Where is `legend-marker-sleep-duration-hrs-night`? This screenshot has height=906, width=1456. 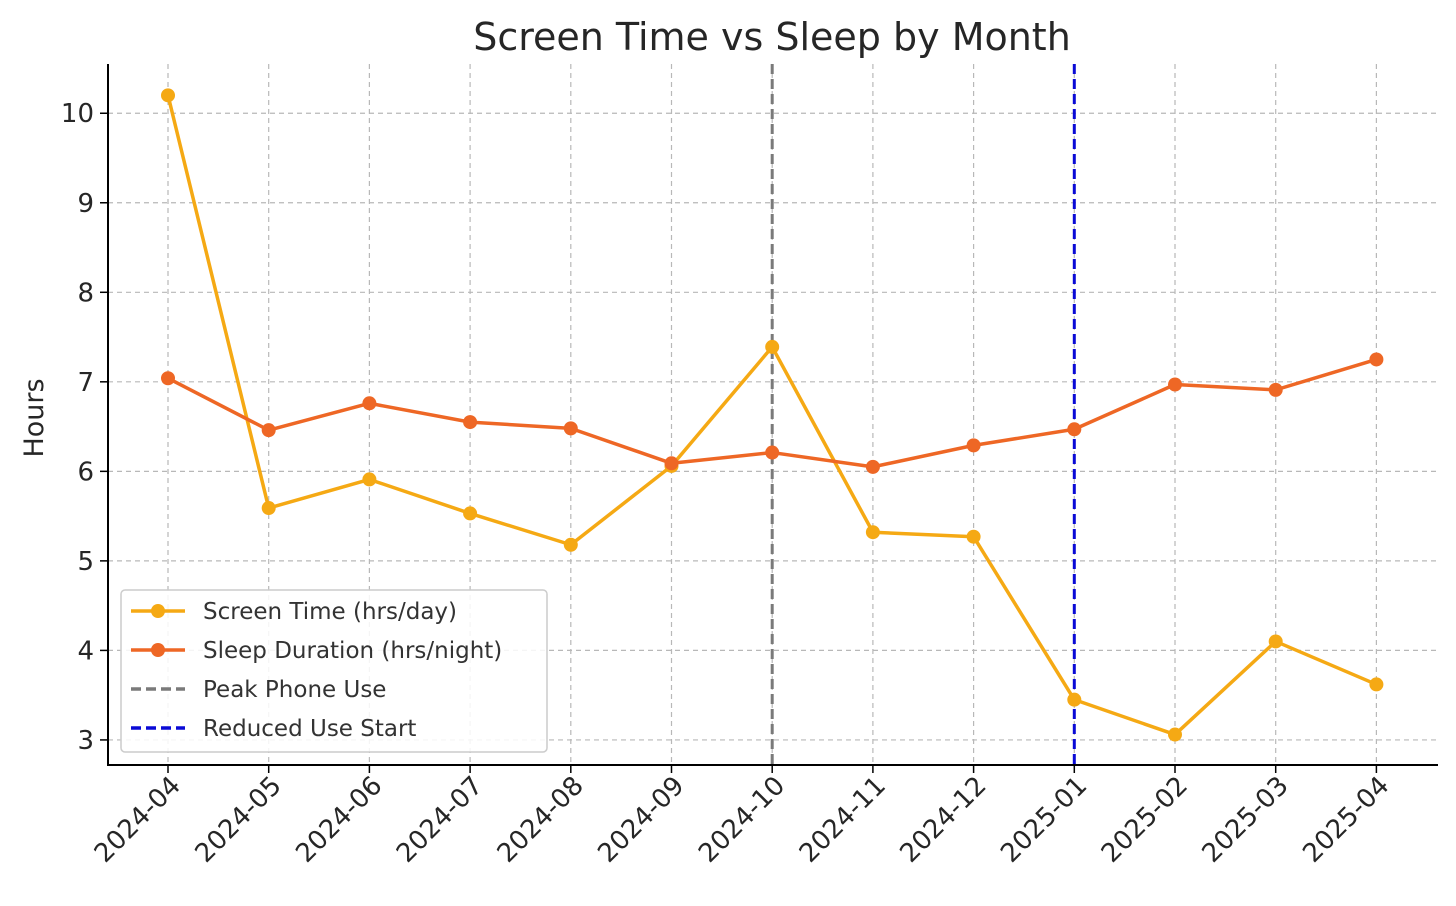
legend-marker-sleep-duration-hrs-night is located at coordinates (158, 650).